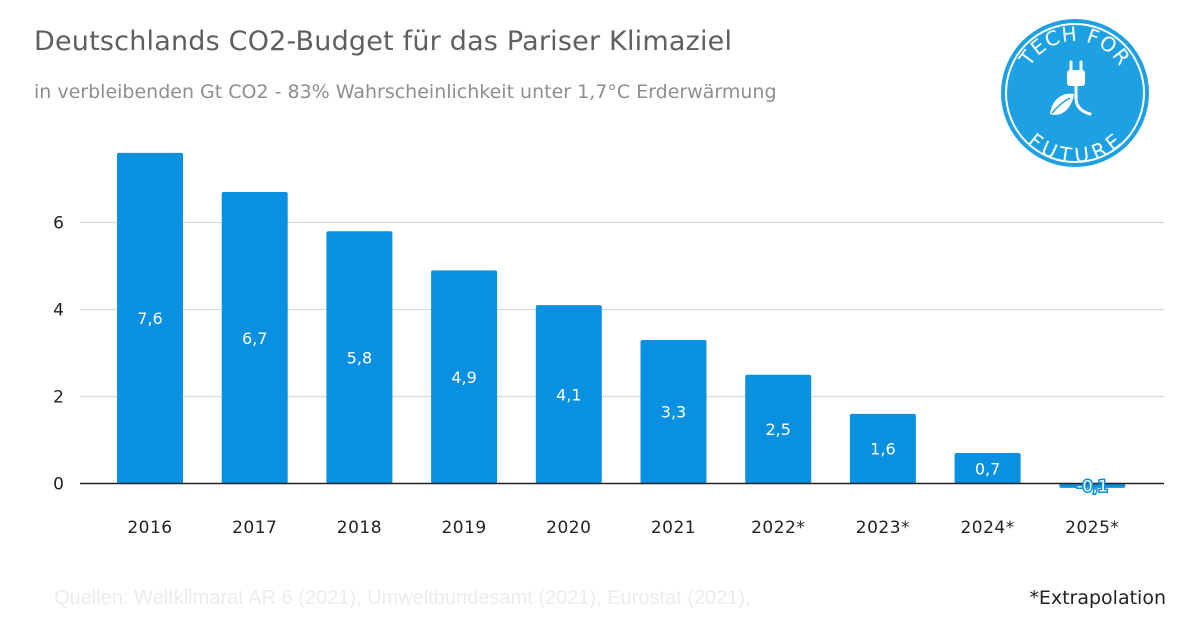 The image size is (1200, 630). I want to click on data-label: 7,6, so click(149, 318).